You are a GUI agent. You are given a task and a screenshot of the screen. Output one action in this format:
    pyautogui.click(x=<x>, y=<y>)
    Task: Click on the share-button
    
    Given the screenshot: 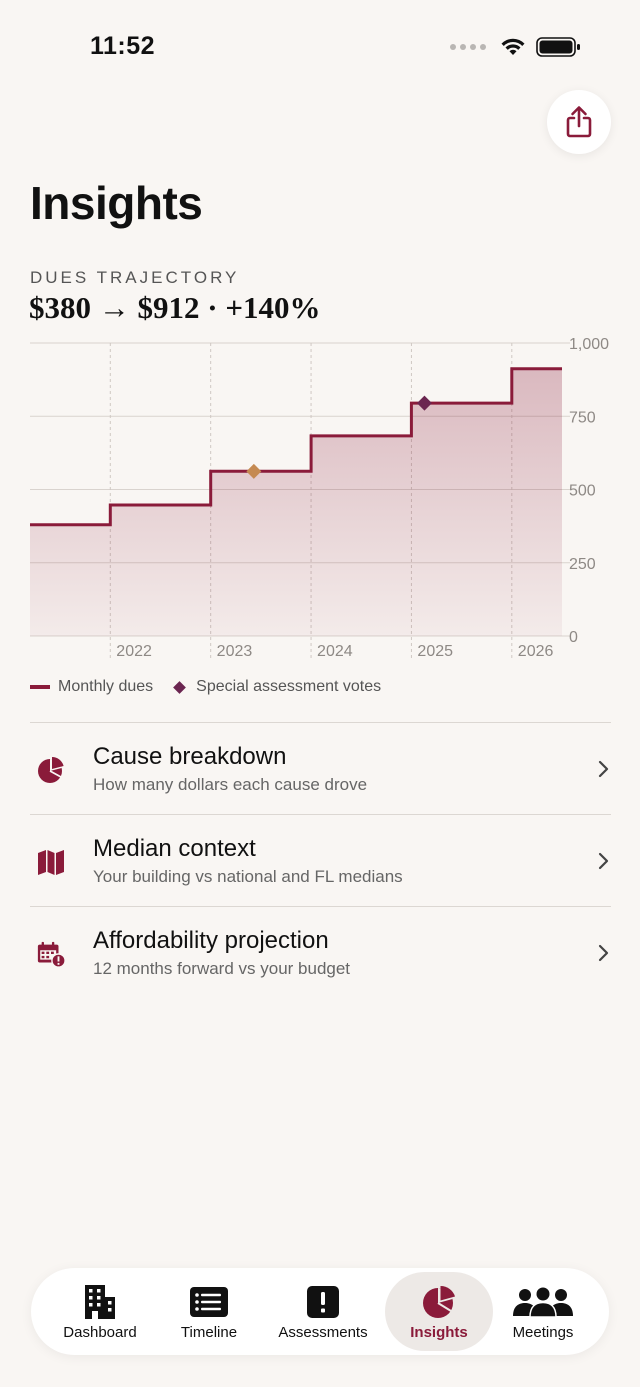 What is the action you would take?
    pyautogui.click(x=579, y=122)
    